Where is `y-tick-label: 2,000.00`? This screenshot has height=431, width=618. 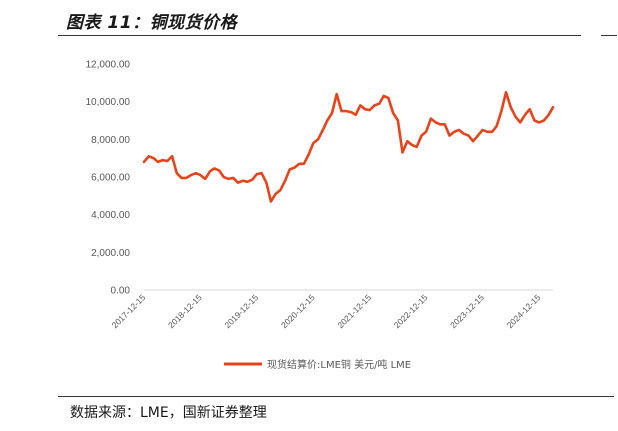 y-tick-label: 2,000.00 is located at coordinates (110, 253).